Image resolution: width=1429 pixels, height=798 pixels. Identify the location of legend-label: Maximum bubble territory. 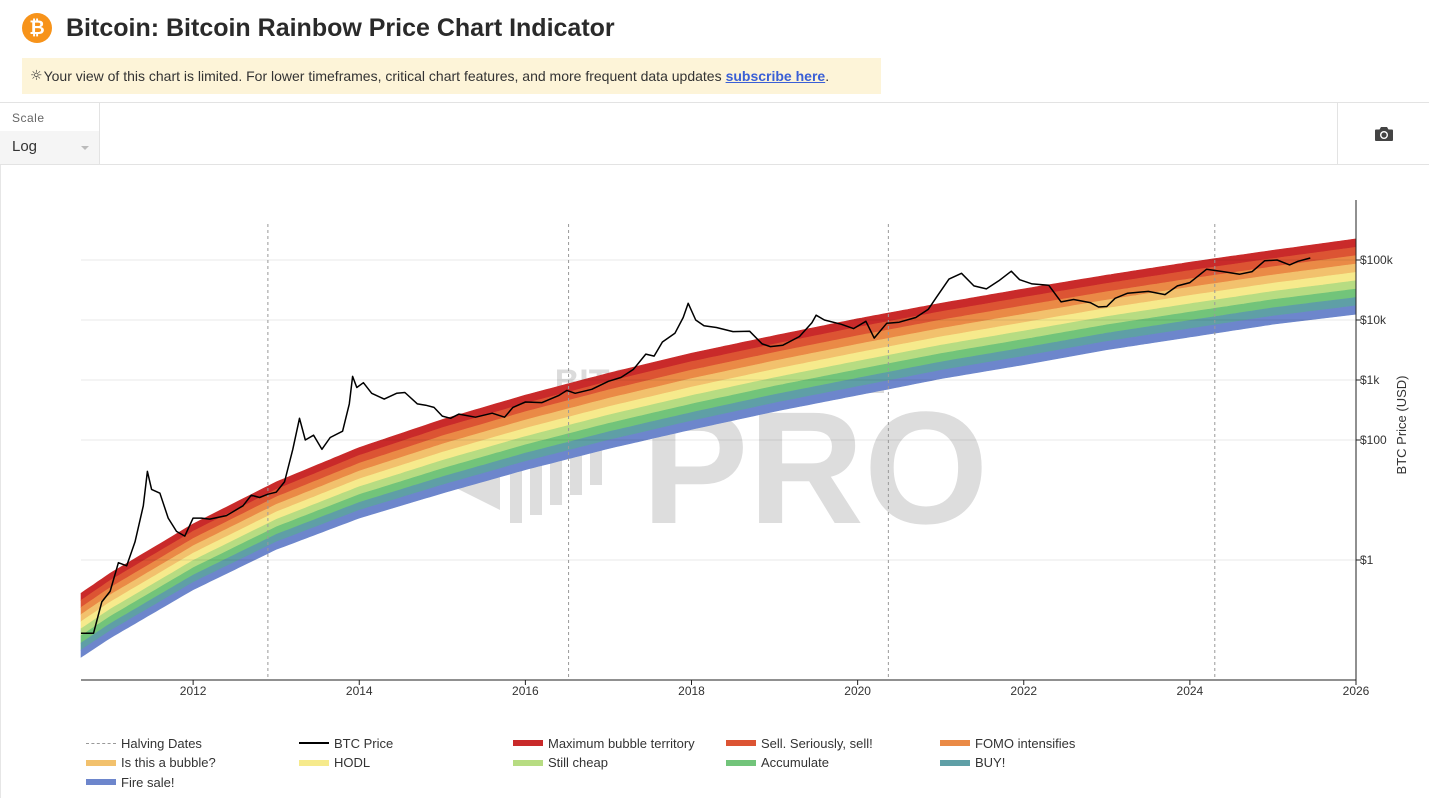
(621, 743).